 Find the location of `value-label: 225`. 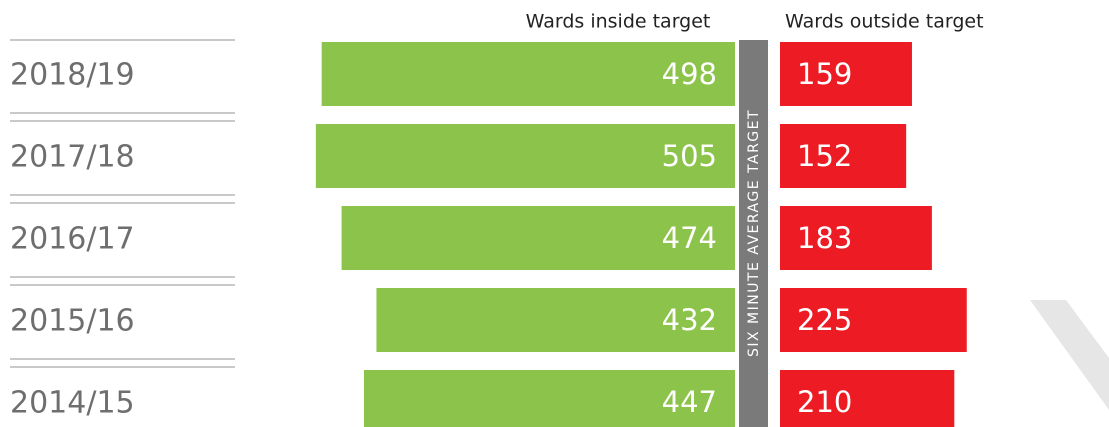

value-label: 225 is located at coordinates (824, 320).